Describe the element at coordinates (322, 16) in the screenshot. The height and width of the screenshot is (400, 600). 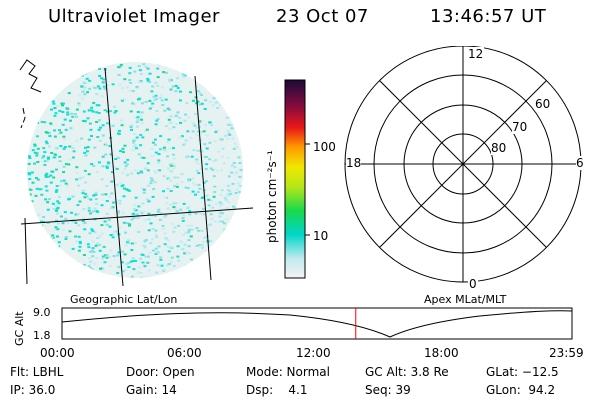
I see `date-label: 23 Oct 07` at that location.